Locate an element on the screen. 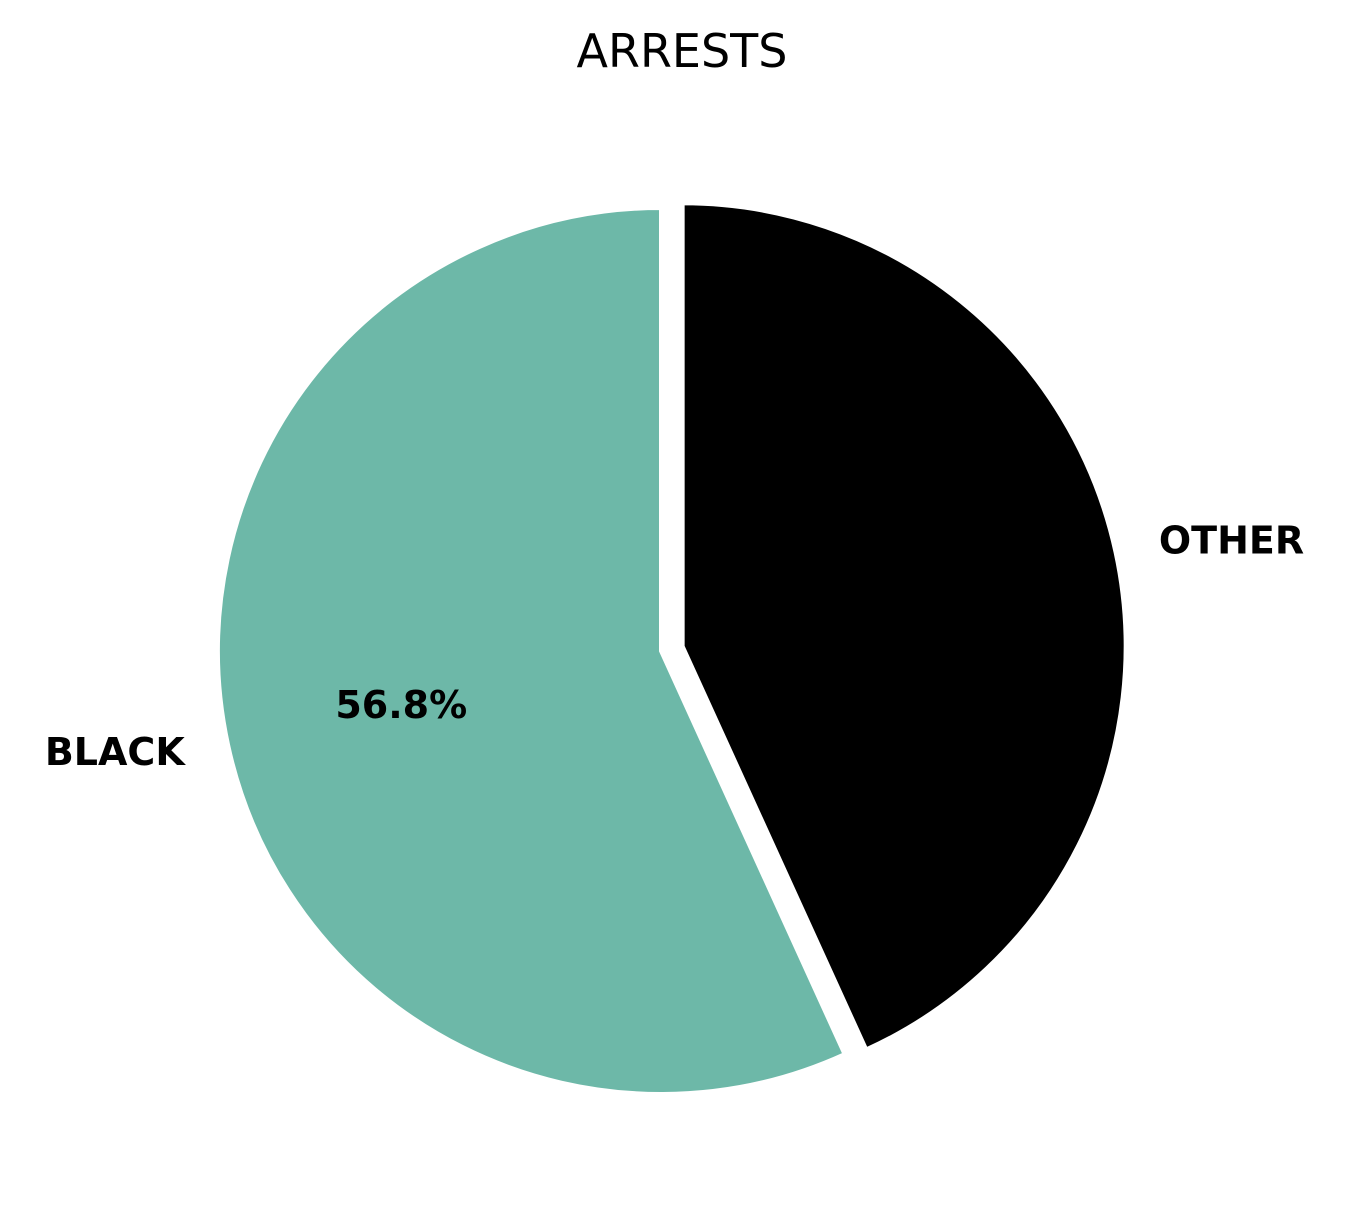  slice-pct-label-black: 56.8% is located at coordinates (401, 705).